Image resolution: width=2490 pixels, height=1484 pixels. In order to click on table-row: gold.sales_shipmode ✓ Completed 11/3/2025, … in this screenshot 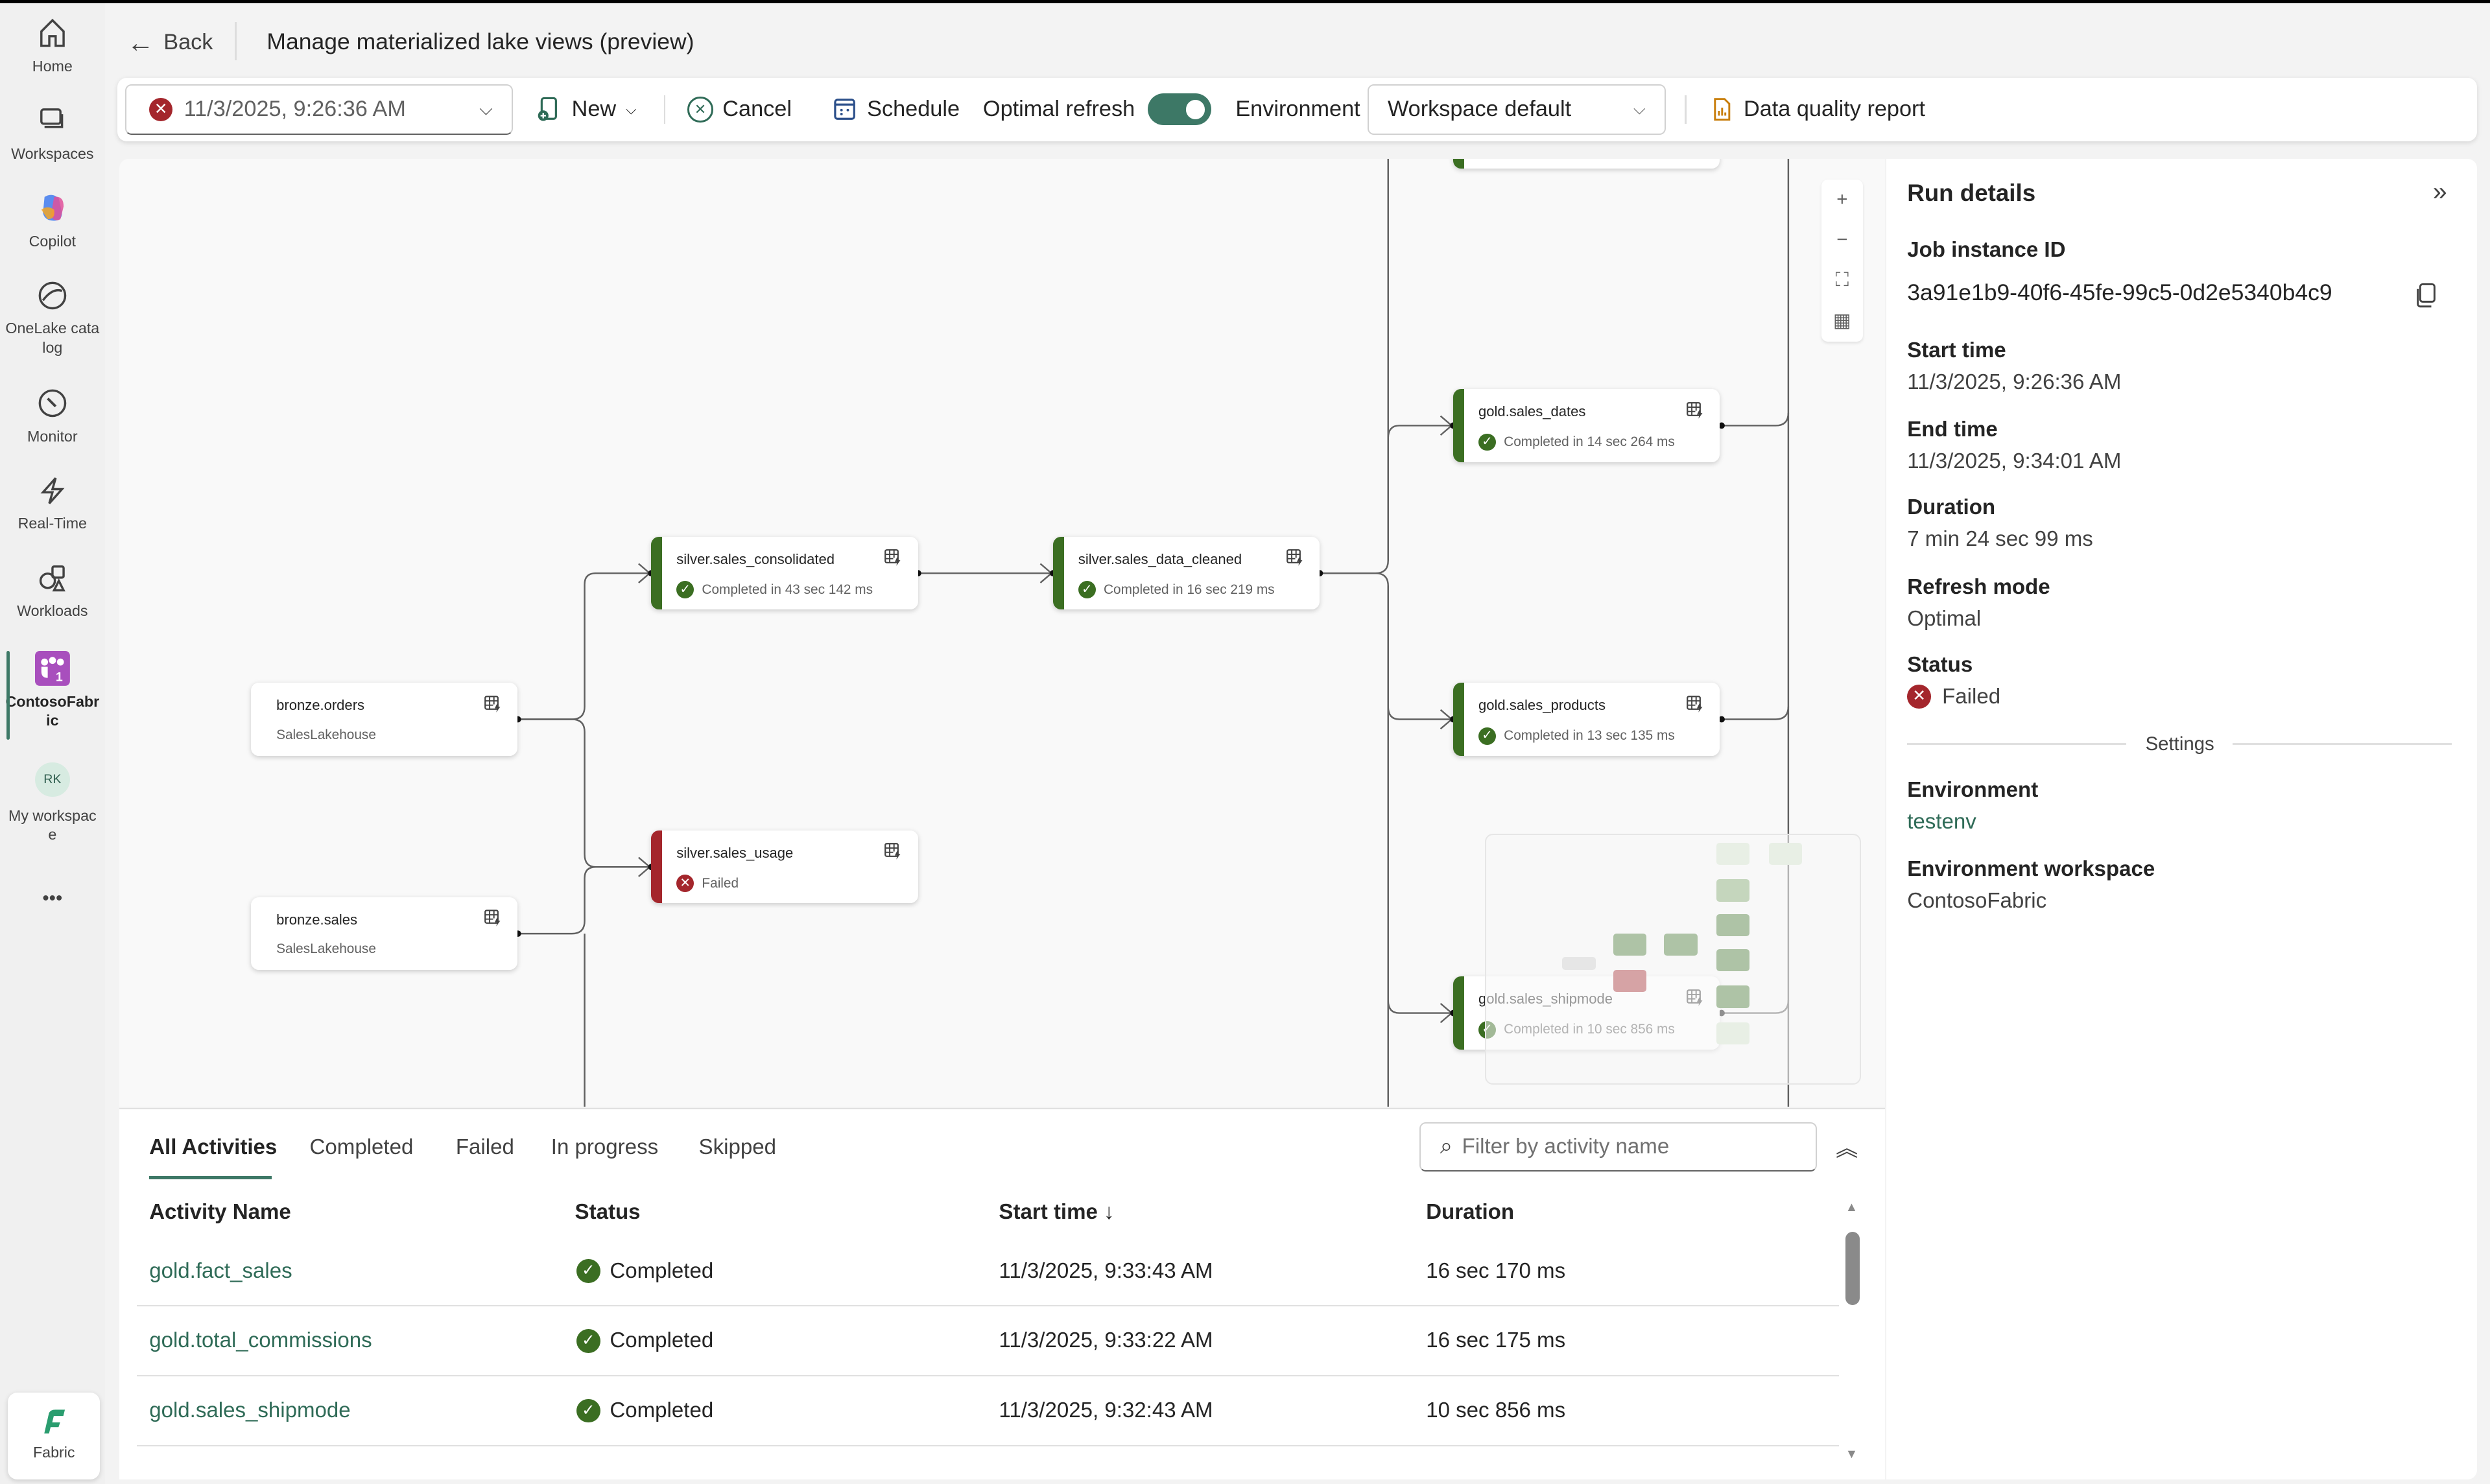, I will do `click(988, 1411)`.